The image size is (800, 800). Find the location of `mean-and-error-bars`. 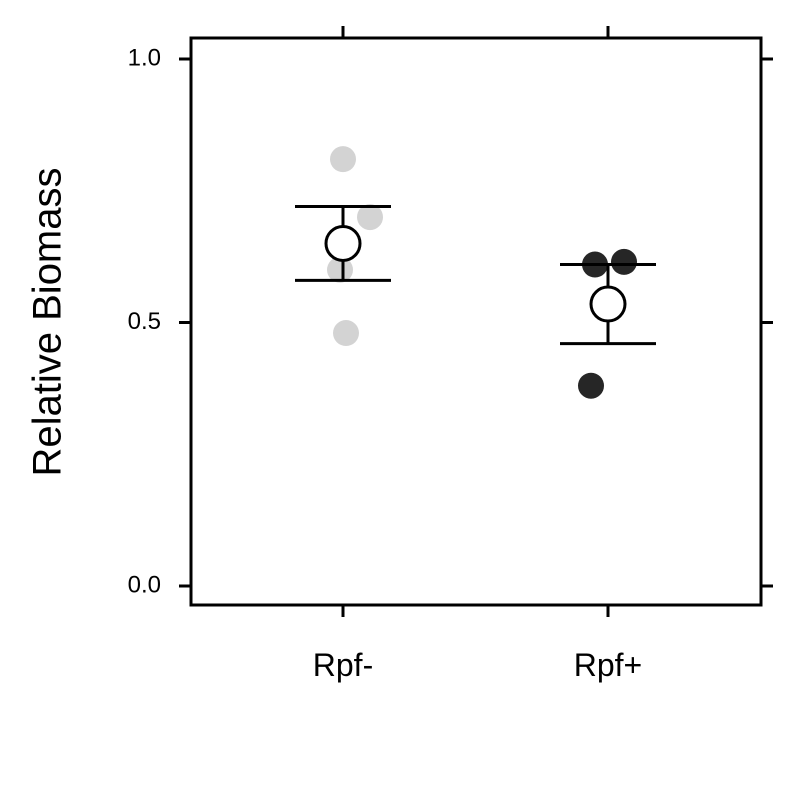

mean-and-error-bars is located at coordinates (475, 275).